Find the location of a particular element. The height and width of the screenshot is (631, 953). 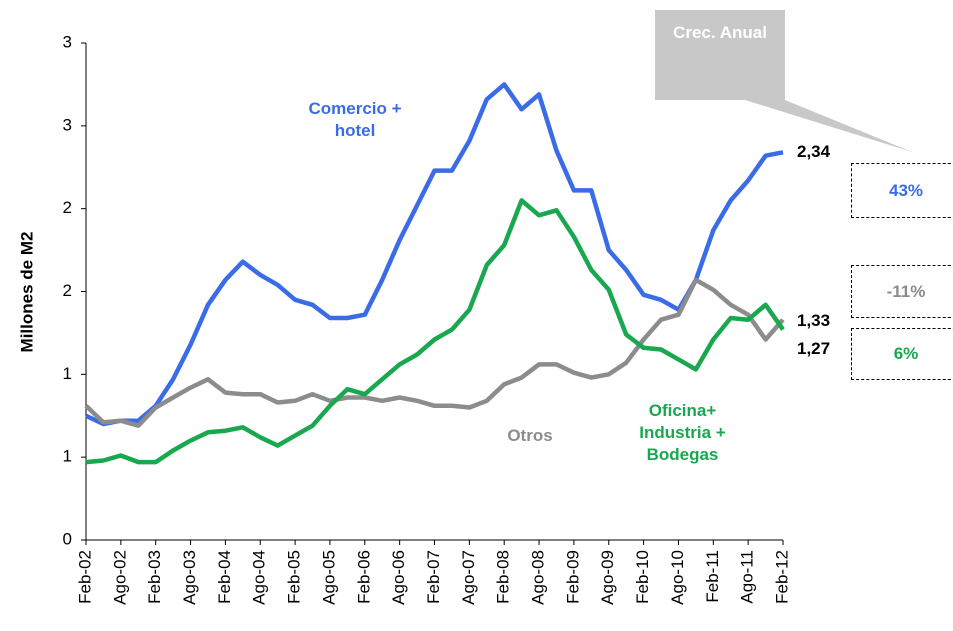

x-tick-label: Feb-02 is located at coordinates (84, 577).